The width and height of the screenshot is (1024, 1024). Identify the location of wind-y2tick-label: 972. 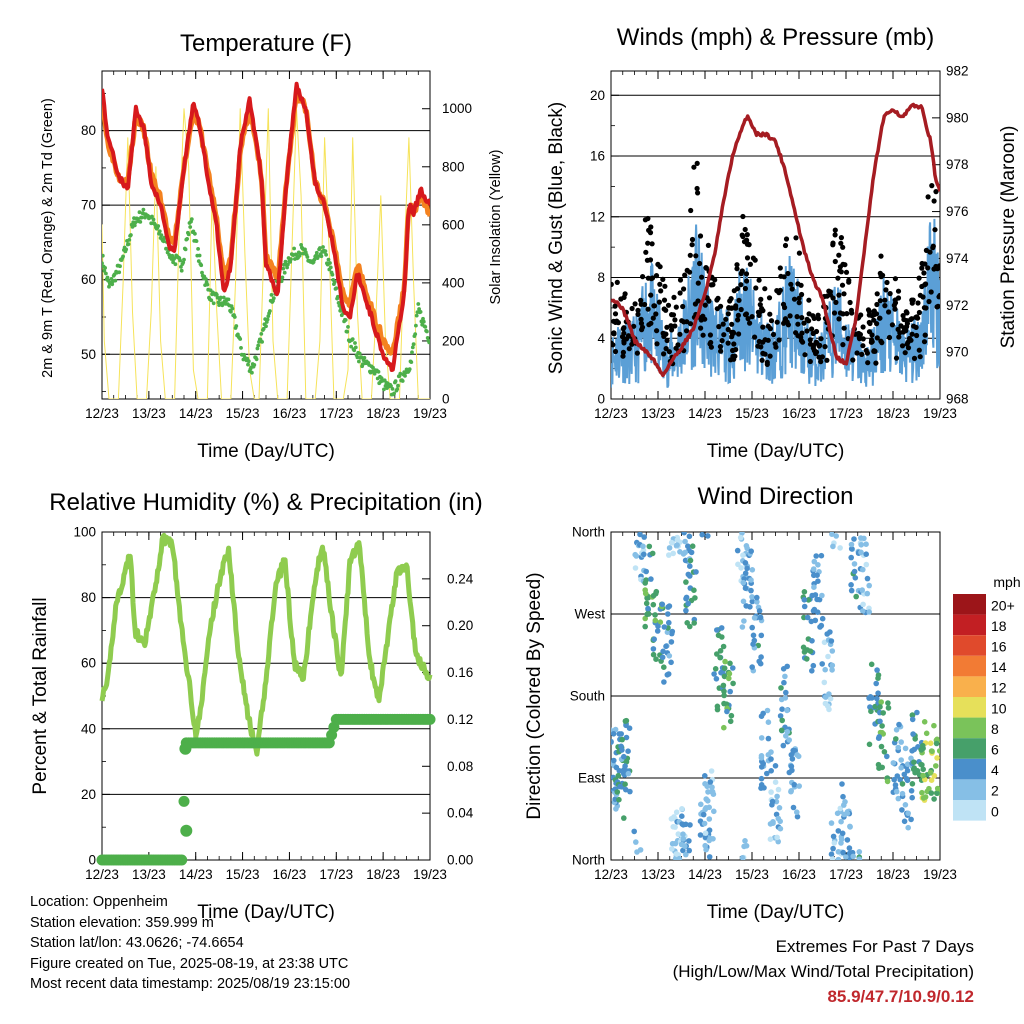
(957, 305).